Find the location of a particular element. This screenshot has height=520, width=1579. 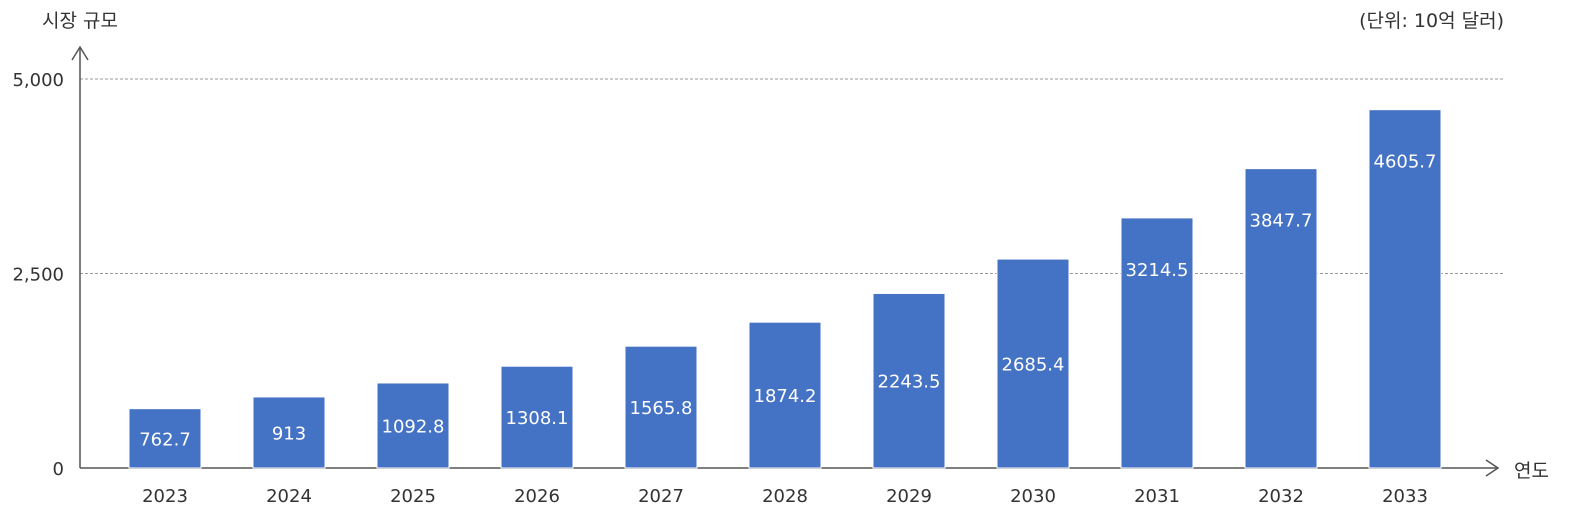

bar-value-label: 1565.8 is located at coordinates (661, 408).